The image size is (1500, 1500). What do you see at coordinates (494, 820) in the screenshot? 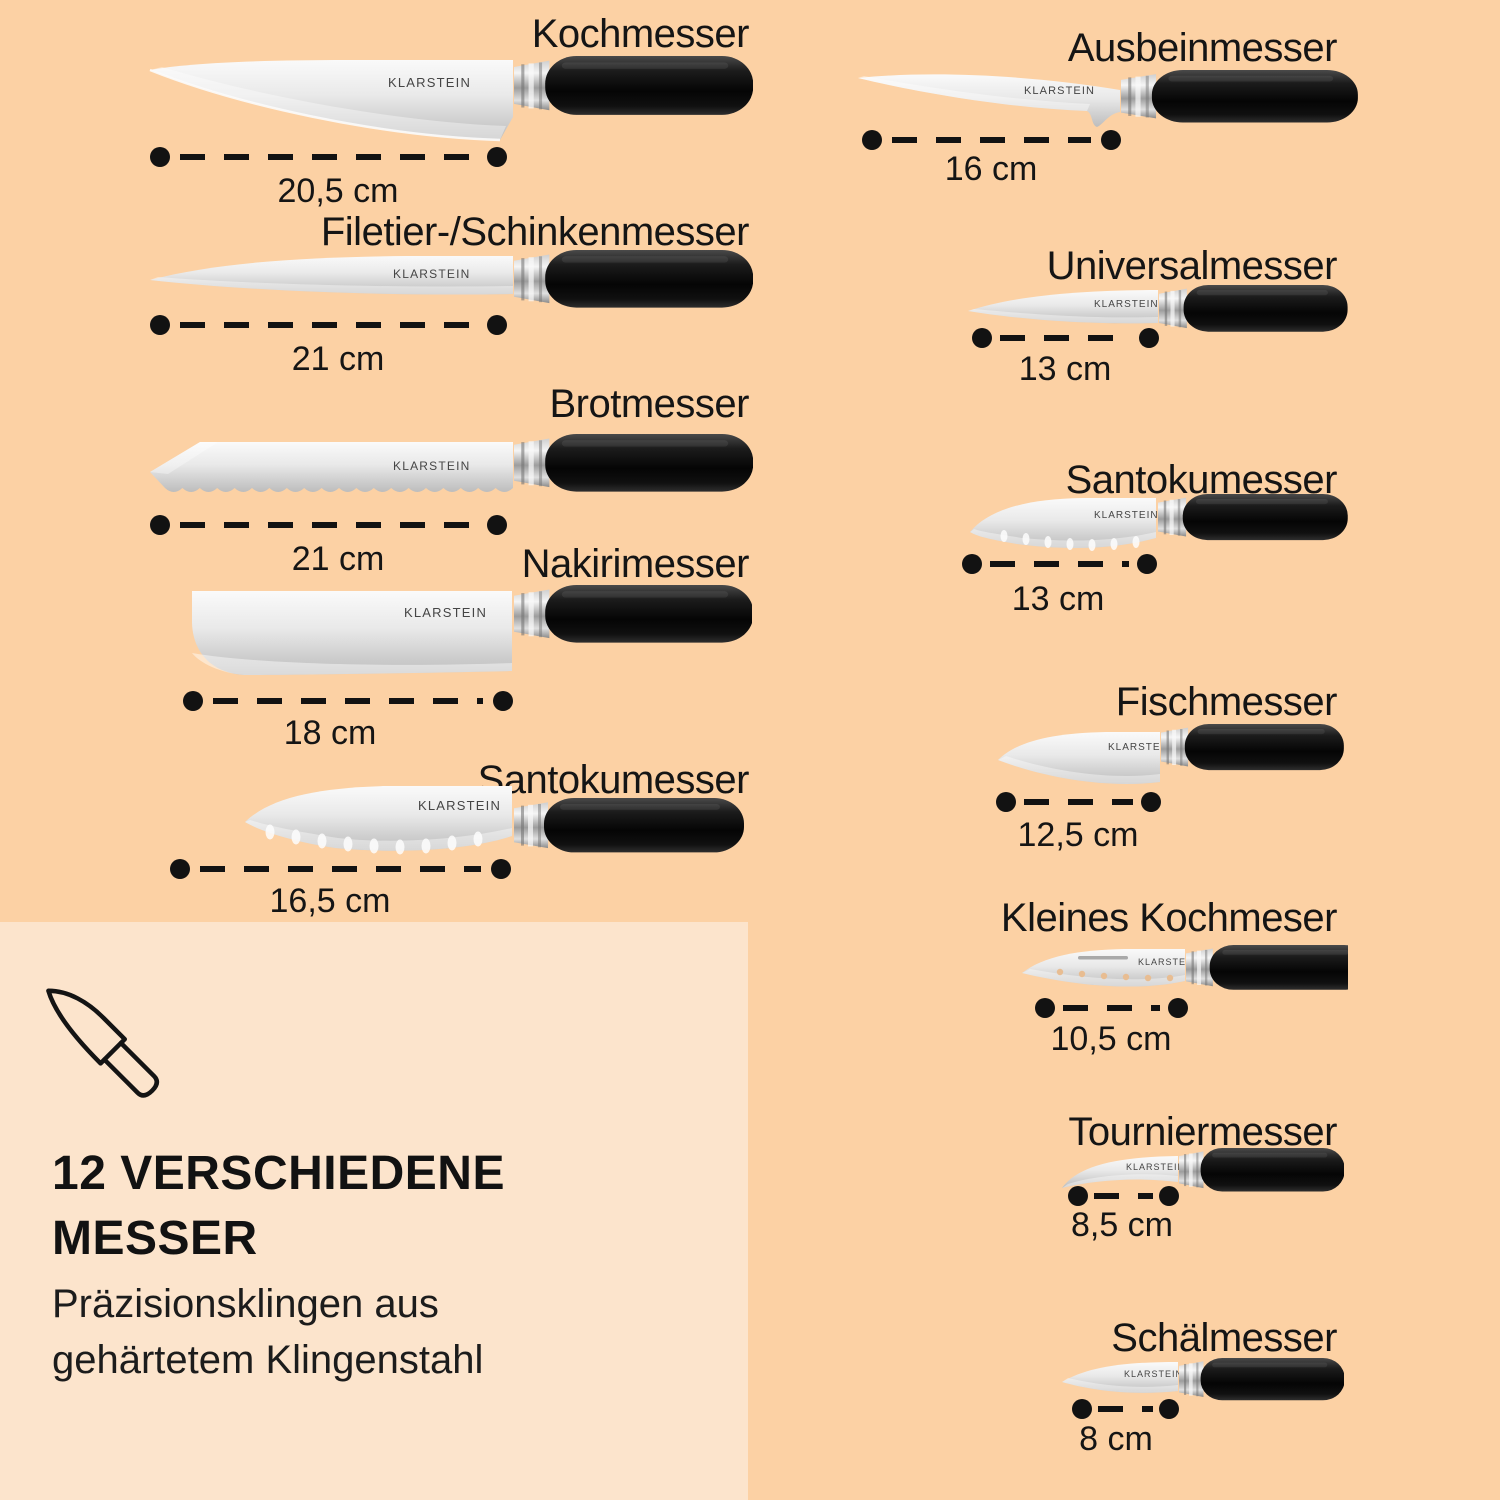
I see `santoku-knife-image: KLARSTEIN` at bounding box center [494, 820].